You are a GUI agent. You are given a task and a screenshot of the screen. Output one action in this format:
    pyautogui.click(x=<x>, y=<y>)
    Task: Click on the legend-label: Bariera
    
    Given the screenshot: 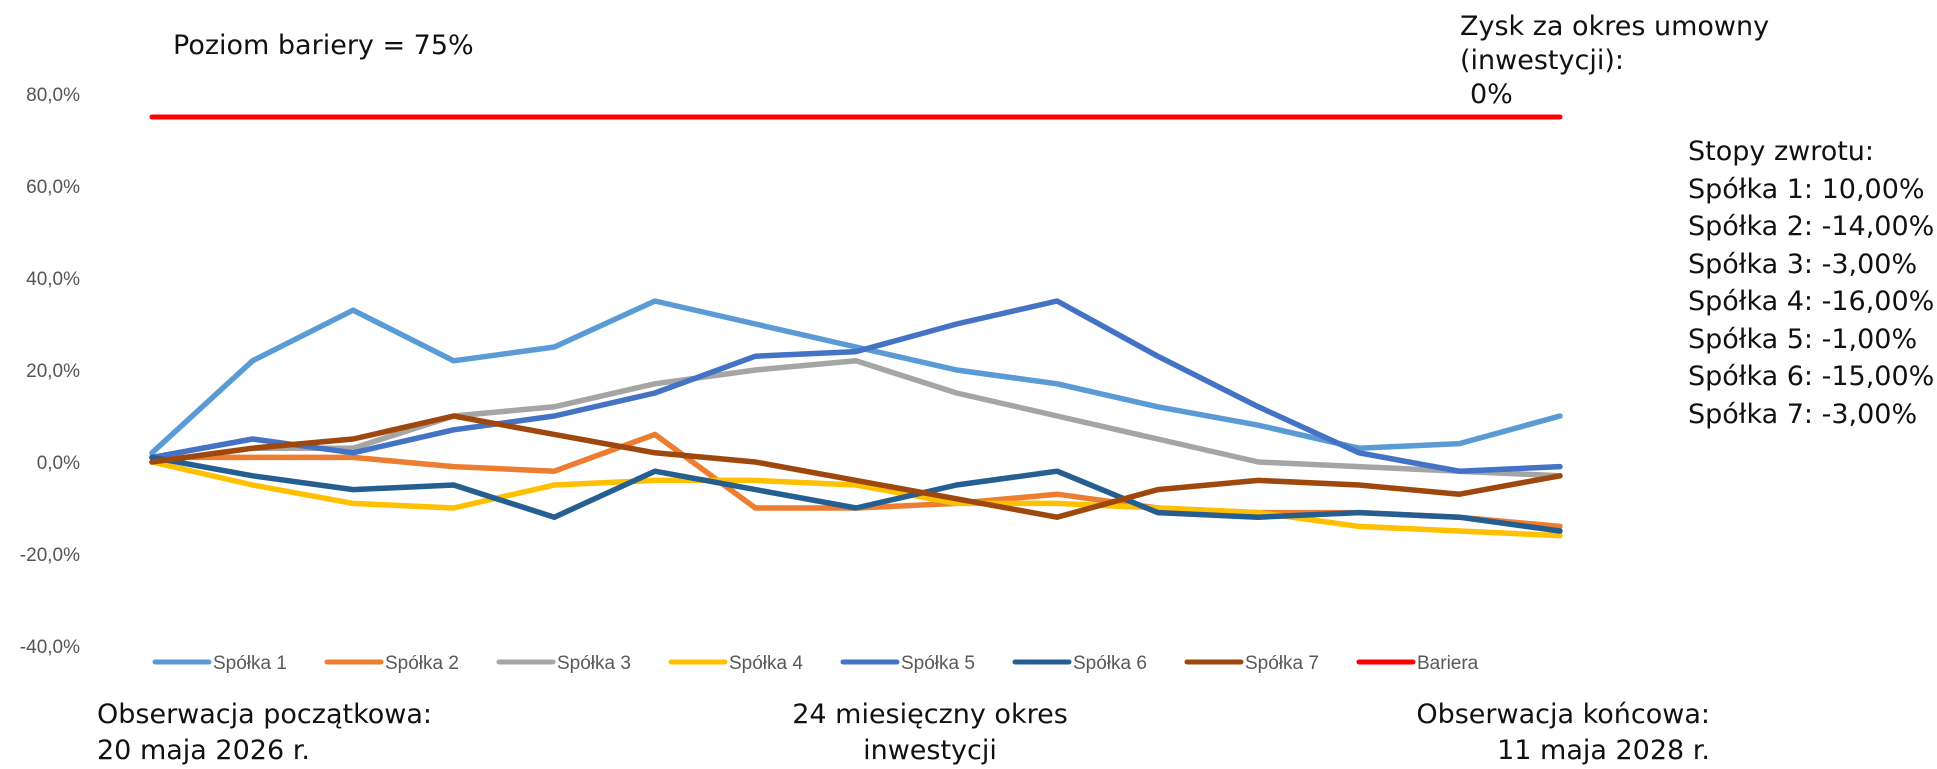 What is the action you would take?
    pyautogui.click(x=1448, y=663)
    